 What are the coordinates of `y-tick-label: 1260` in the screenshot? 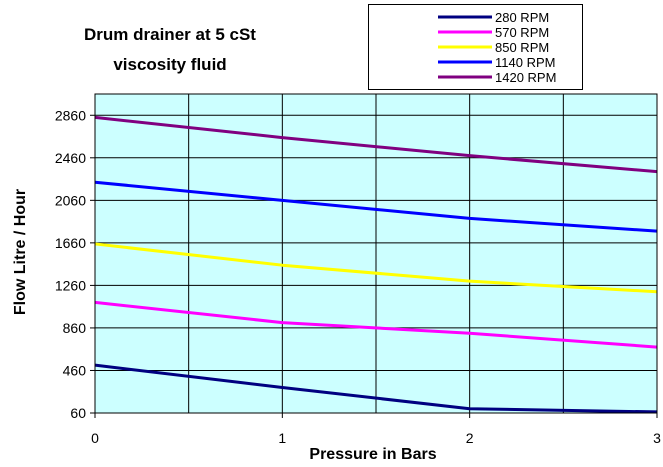 It's located at (70, 285).